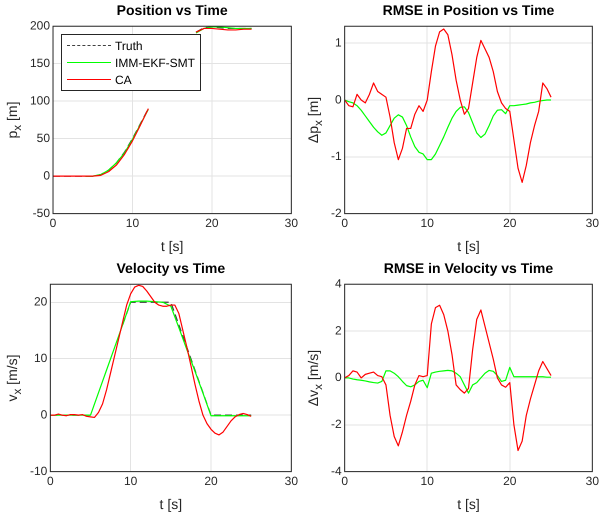 The width and height of the screenshot is (603, 517). What do you see at coordinates (338, 43) in the screenshot?
I see `y-tick-label: 1` at bounding box center [338, 43].